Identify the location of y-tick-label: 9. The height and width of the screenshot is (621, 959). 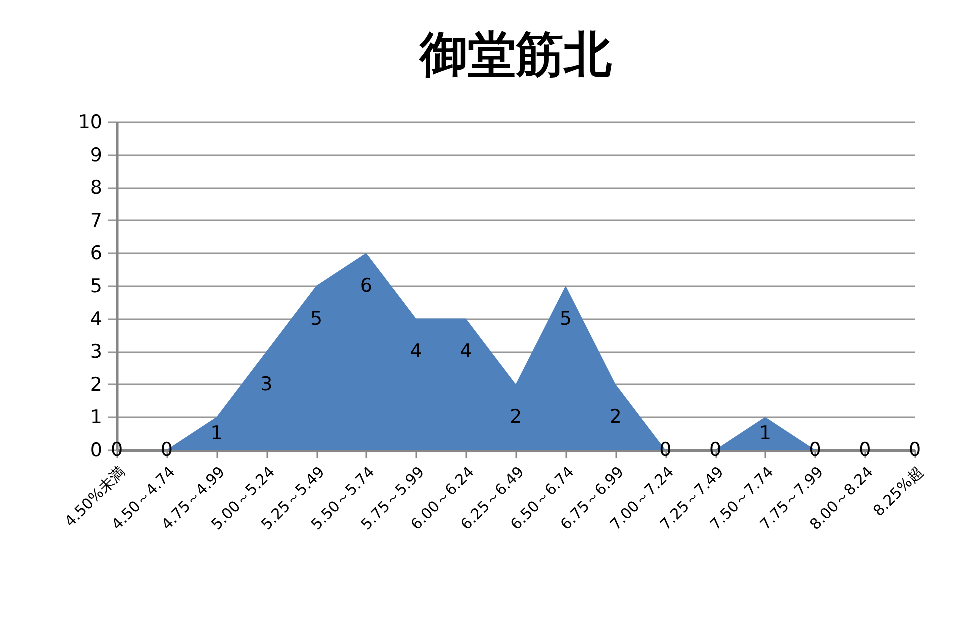
(96, 155).